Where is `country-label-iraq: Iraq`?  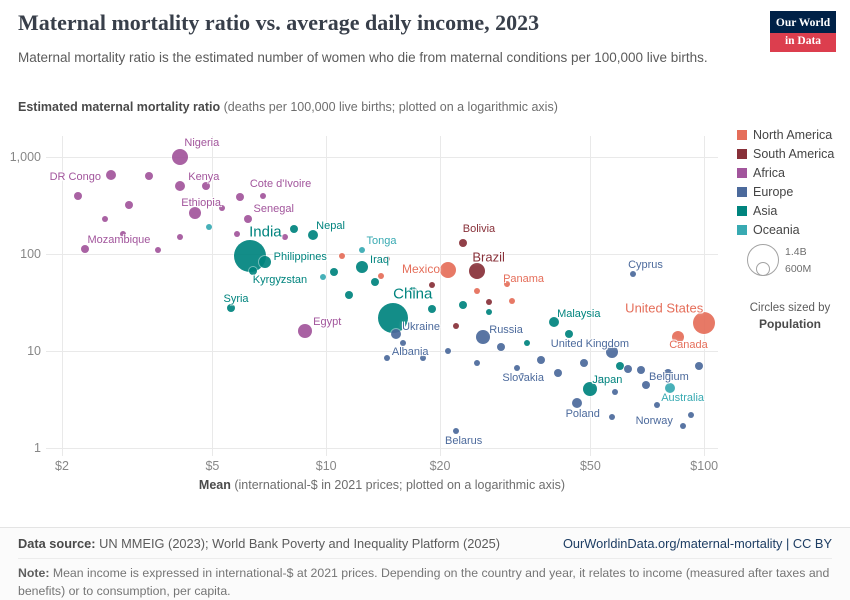
country-label-iraq: Iraq is located at coordinates (379, 259).